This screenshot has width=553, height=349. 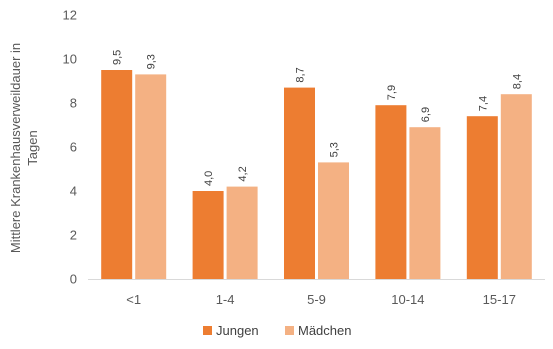 What do you see at coordinates (243, 173) in the screenshot?
I see `data-label: 4,2` at bounding box center [243, 173].